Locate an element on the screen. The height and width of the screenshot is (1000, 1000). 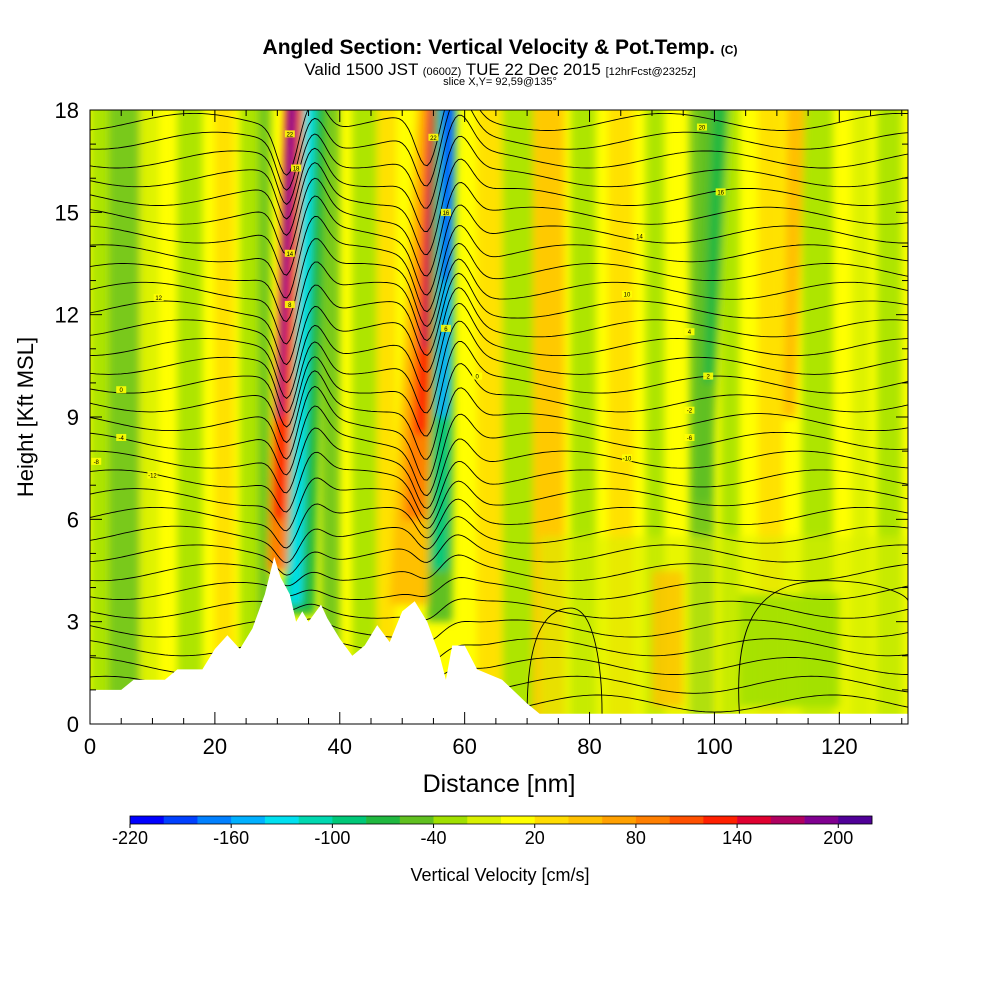
valid-suffix: TUE 22 Dec 2015 is located at coordinates (533, 69).